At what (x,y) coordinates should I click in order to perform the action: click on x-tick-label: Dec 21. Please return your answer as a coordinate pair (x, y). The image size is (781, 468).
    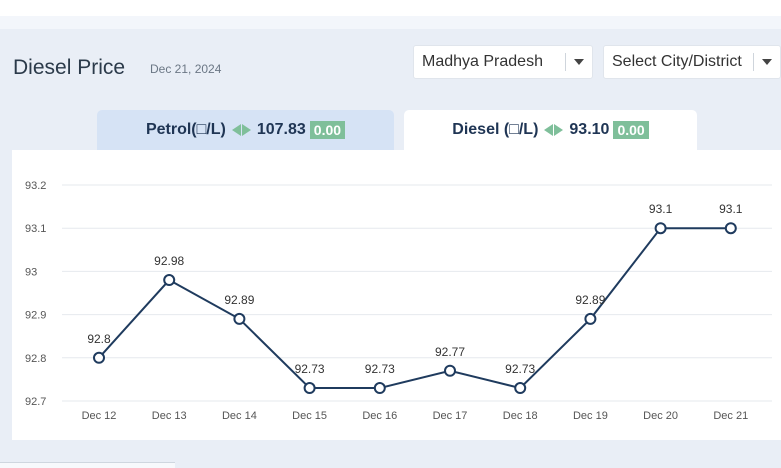
    Looking at the image, I should click on (730, 416).